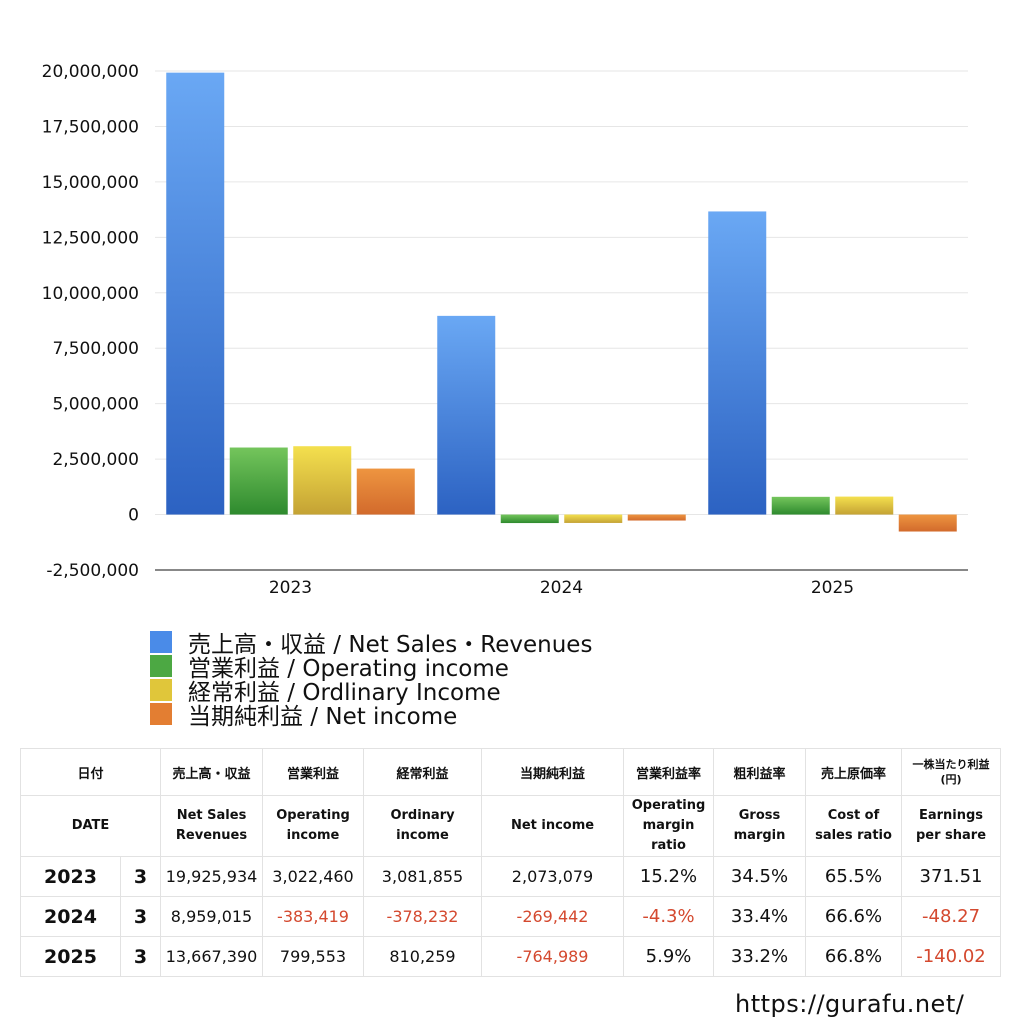 The width and height of the screenshot is (1024, 1024). What do you see at coordinates (195, 293) in the screenshot?
I see `bar-net-sales-2023` at bounding box center [195, 293].